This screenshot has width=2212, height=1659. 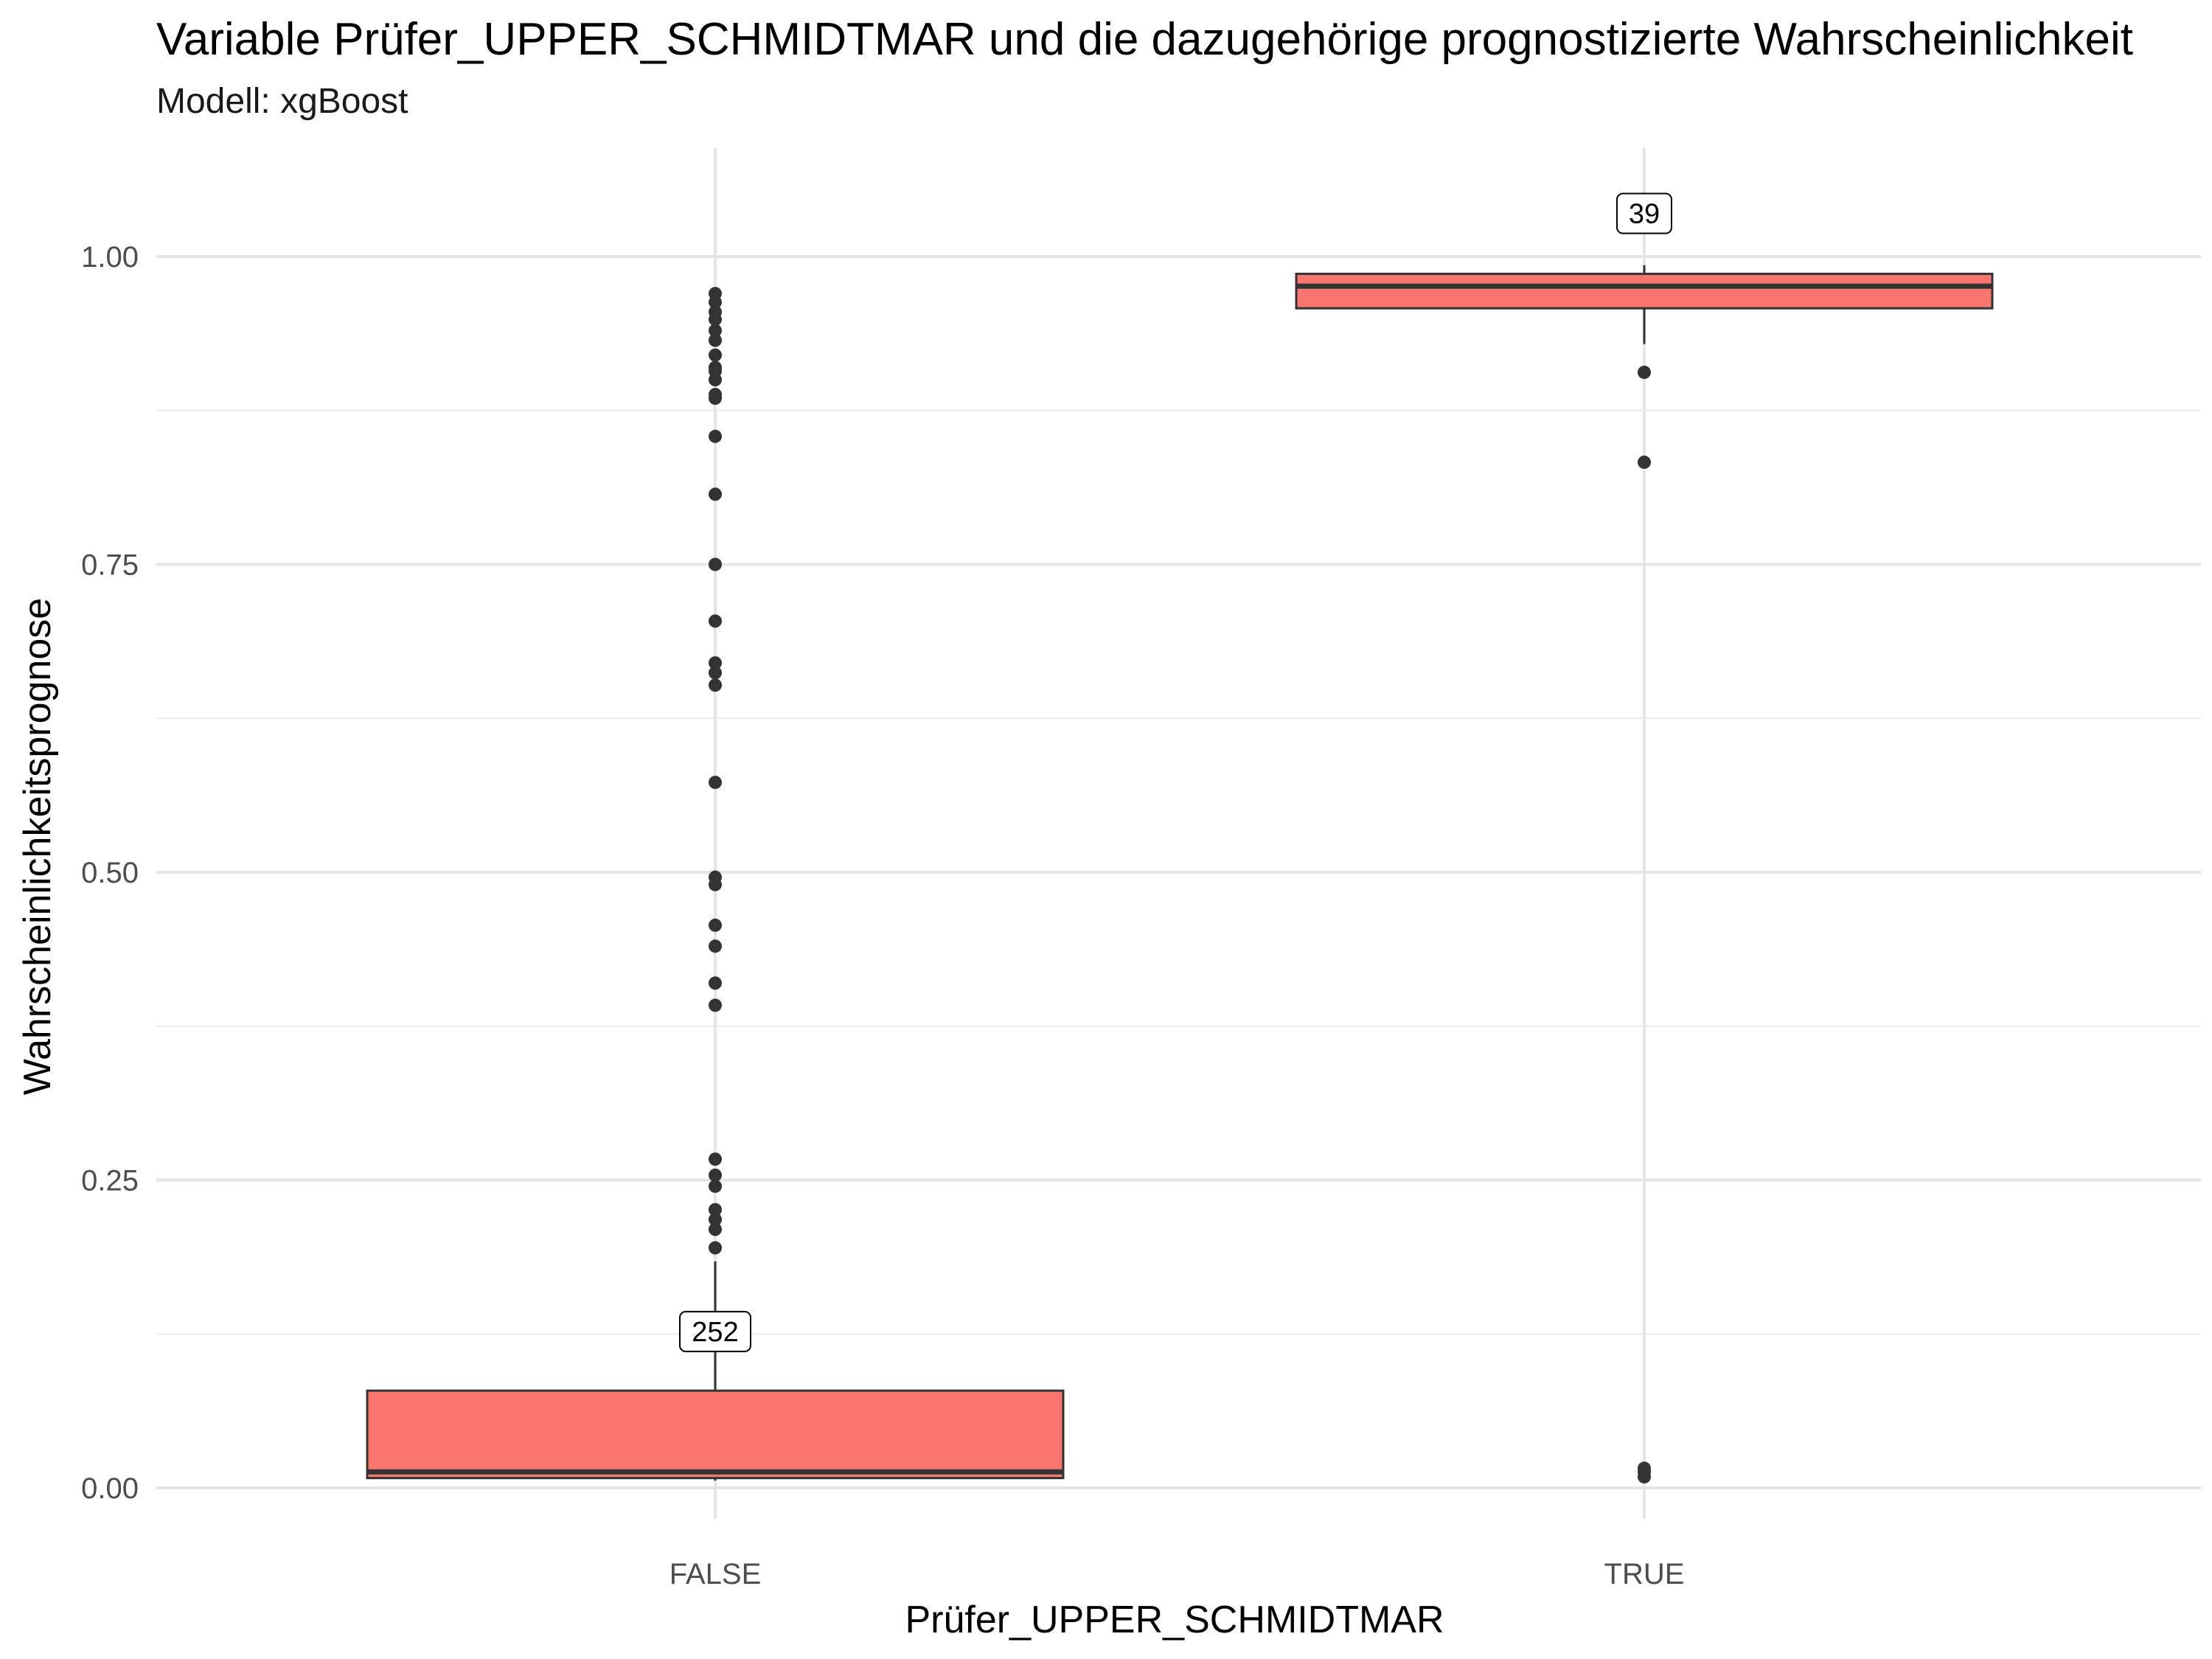 I want to click on y-tick-label: 0.00, so click(x=110, y=1488).